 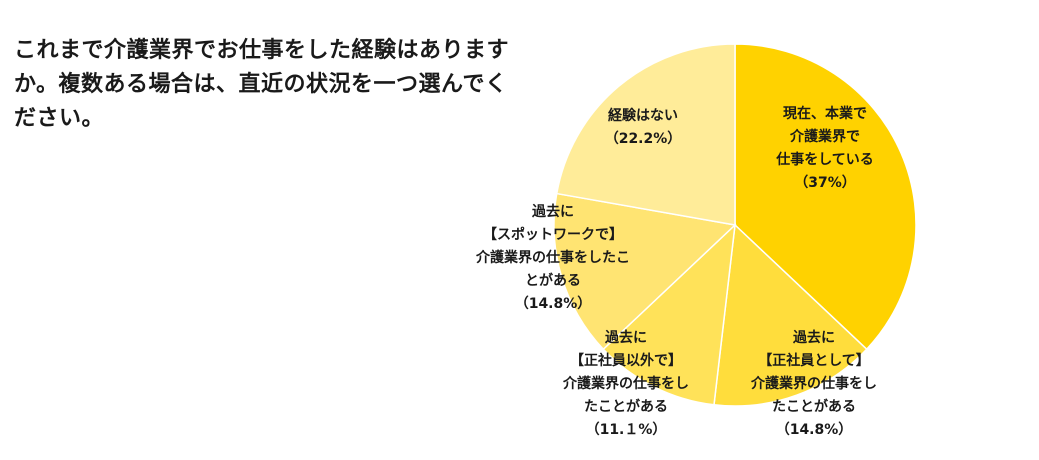 I want to click on slice-label-3: 過去に【正社員以外で】介護業界の仕事をしたことがある （11.１%）, so click(x=625, y=383).